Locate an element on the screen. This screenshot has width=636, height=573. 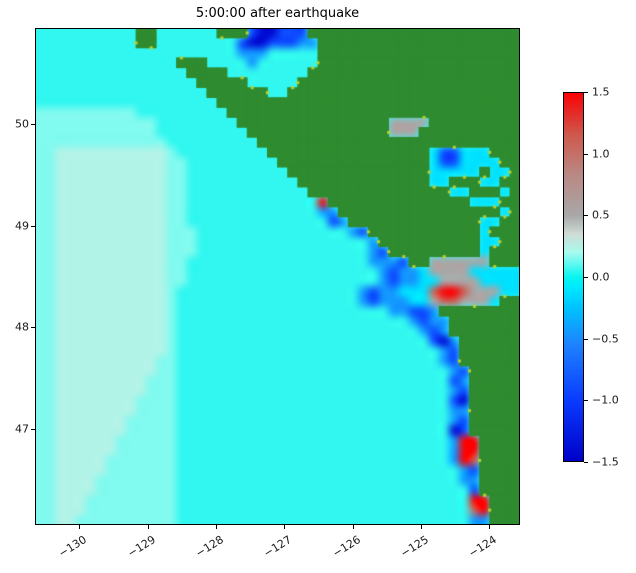
y-tick-label: 50 is located at coordinates (22, 124).